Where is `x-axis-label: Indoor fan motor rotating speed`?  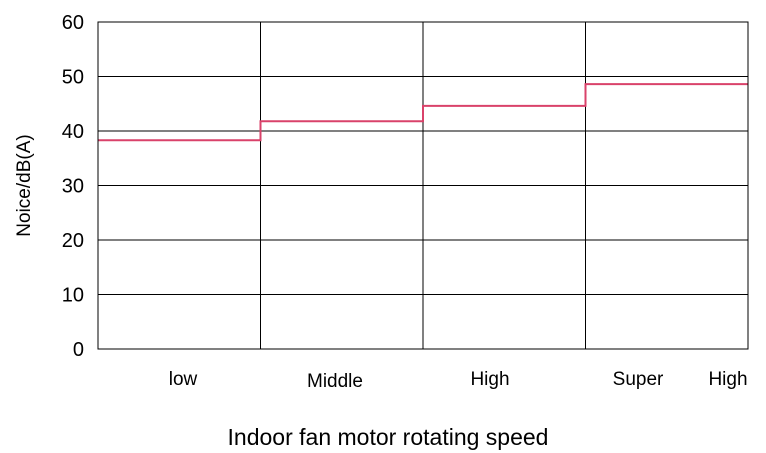
x-axis-label: Indoor fan motor rotating speed is located at coordinates (388, 437).